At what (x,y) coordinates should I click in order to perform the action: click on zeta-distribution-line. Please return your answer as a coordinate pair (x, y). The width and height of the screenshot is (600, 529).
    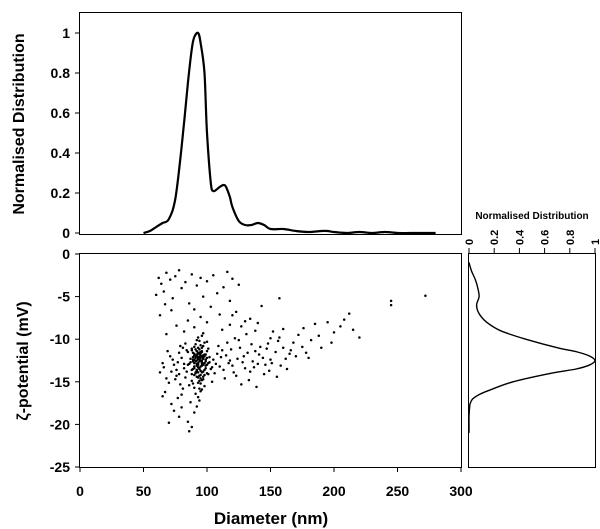
    Looking at the image, I should click on (532, 347).